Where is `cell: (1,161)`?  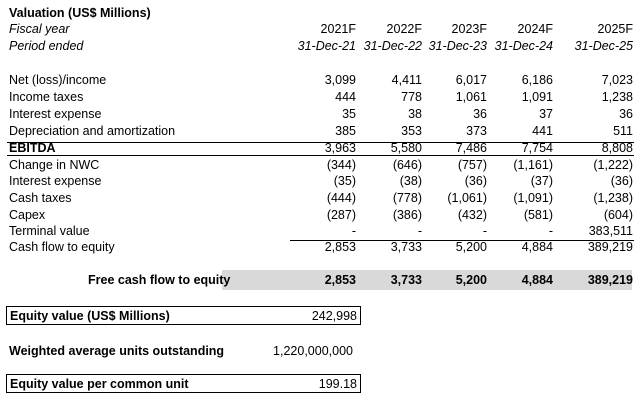
cell: (1,161) is located at coordinates (533, 165).